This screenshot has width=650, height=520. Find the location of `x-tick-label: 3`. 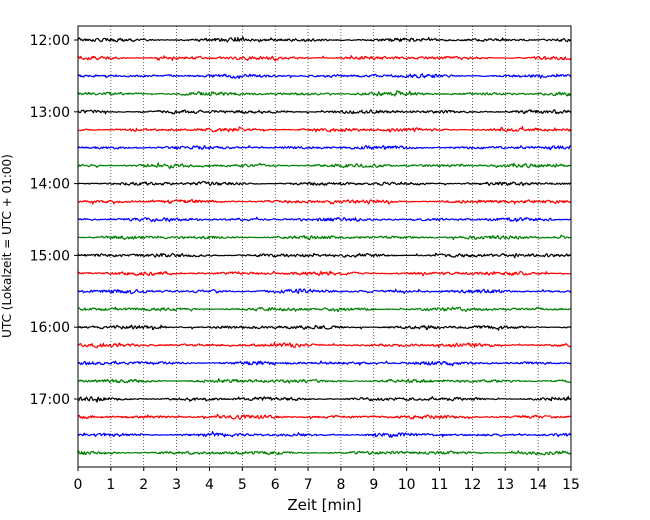

x-tick-label: 3 is located at coordinates (176, 485).